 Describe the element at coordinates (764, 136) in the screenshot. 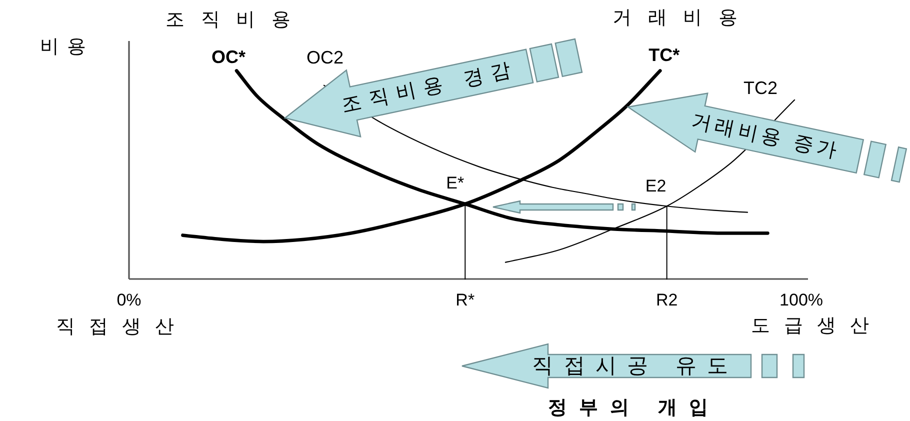

I see `annotation: 거래비용 증가` at that location.